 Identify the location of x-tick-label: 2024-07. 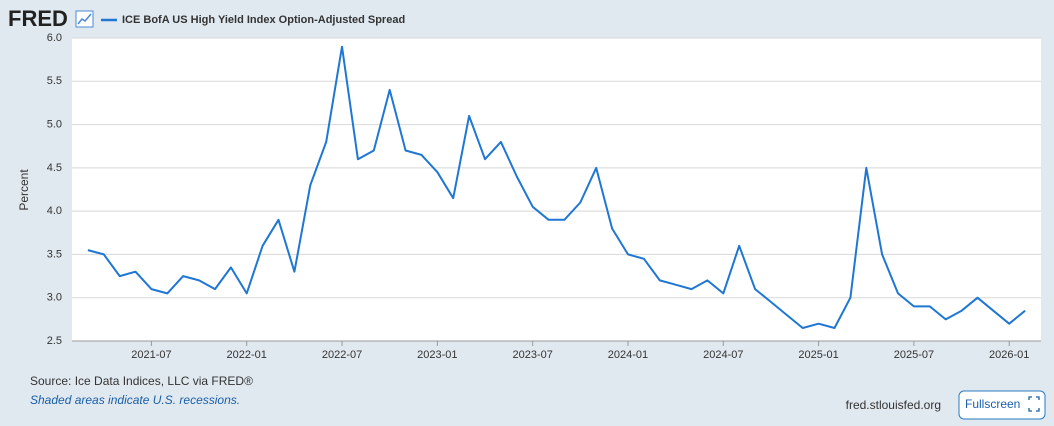
(723, 355).